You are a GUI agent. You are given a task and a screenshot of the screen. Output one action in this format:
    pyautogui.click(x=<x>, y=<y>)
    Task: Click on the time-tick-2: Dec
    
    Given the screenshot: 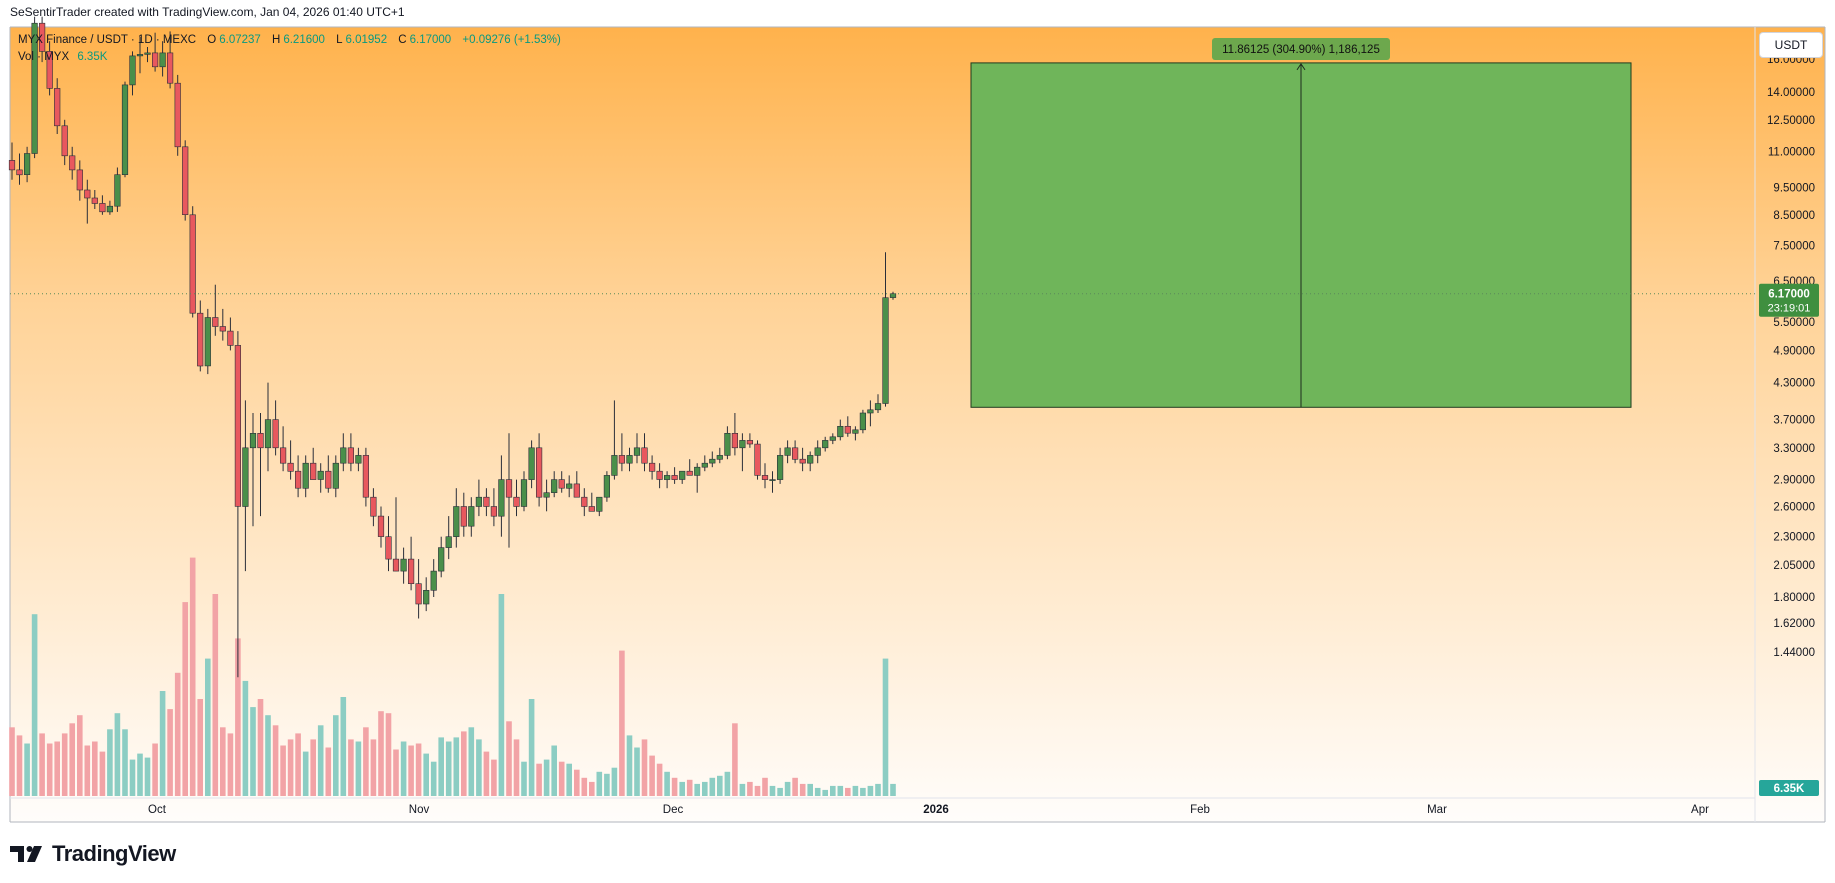 What is the action you would take?
    pyautogui.click(x=673, y=810)
    